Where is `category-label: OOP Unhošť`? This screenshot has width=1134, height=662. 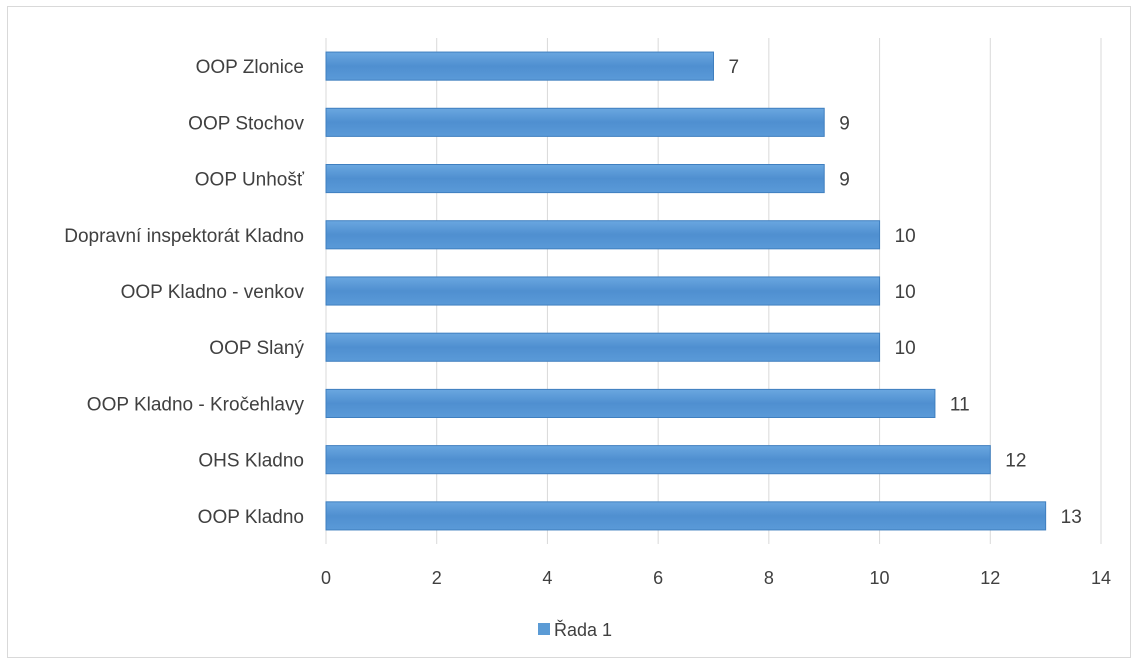 category-label: OOP Unhošť is located at coordinates (250, 180).